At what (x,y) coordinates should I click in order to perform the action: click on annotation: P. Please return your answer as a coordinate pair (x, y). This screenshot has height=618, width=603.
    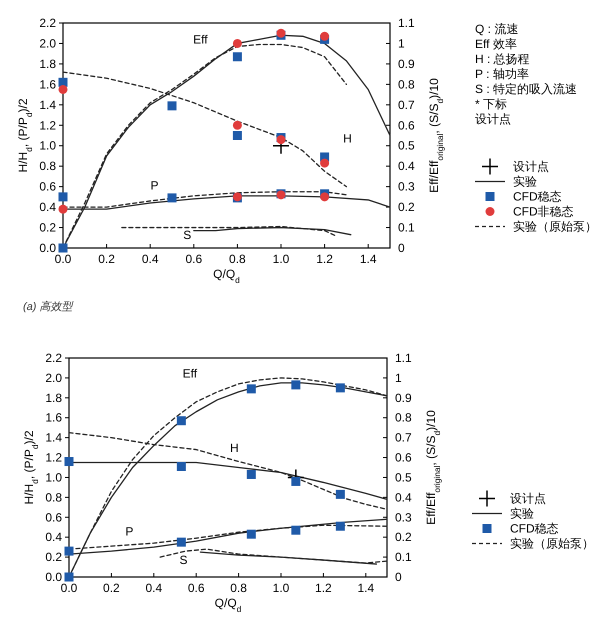
    Looking at the image, I should click on (129, 531).